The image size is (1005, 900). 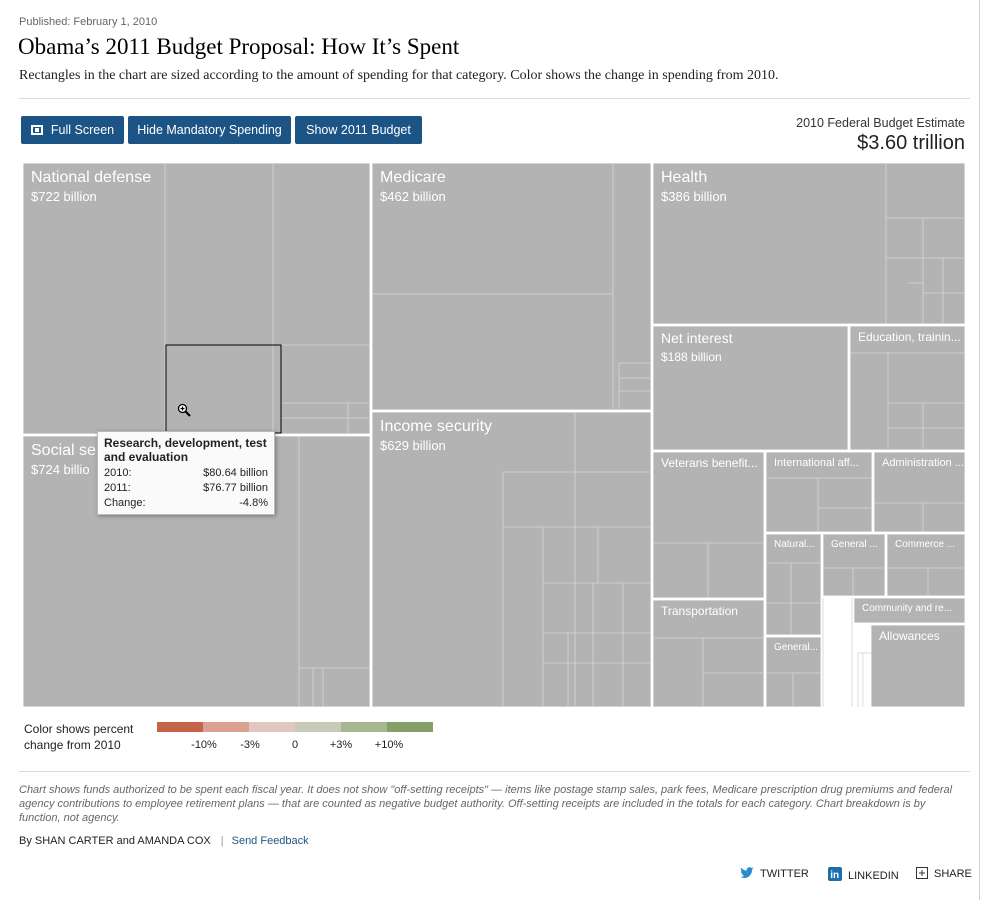 What do you see at coordinates (115, 841) in the screenshot?
I see `byline-authors: By SHAN CARTER and AMANDA COX` at bounding box center [115, 841].